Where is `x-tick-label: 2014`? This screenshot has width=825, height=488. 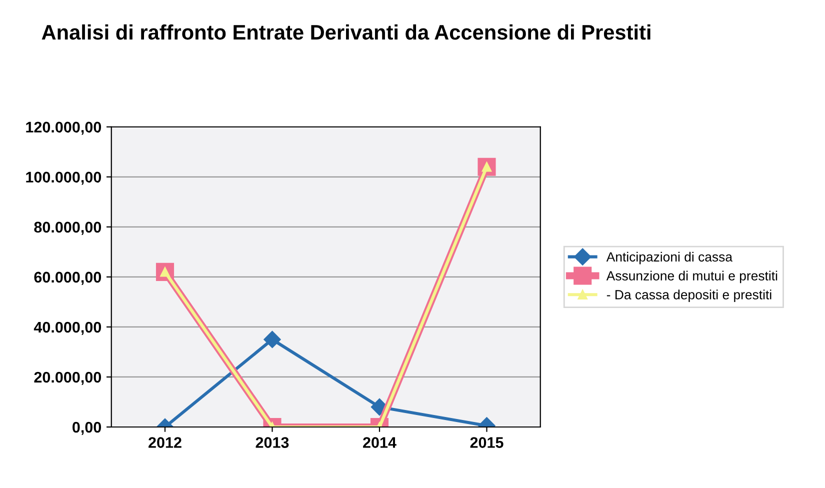 x-tick-label: 2014 is located at coordinates (379, 442).